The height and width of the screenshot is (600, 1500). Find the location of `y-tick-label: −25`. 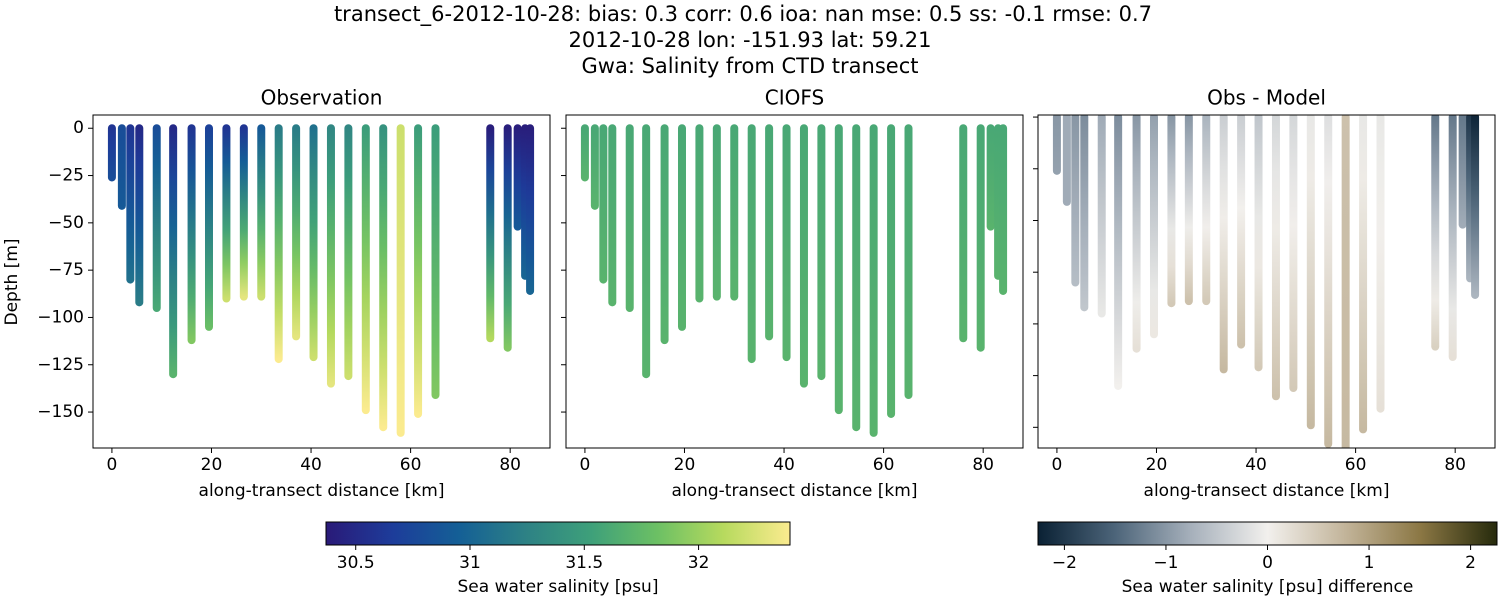

y-tick-label: −25 is located at coordinates (66, 176).